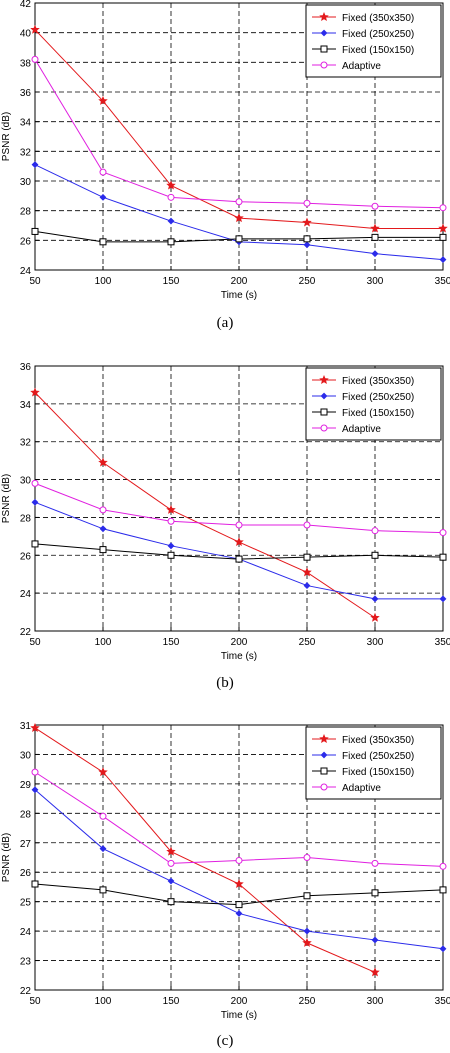 This screenshot has width=450, height=1053. What do you see at coordinates (442, 281) in the screenshot?
I see `x-tick-label: 350` at bounding box center [442, 281].